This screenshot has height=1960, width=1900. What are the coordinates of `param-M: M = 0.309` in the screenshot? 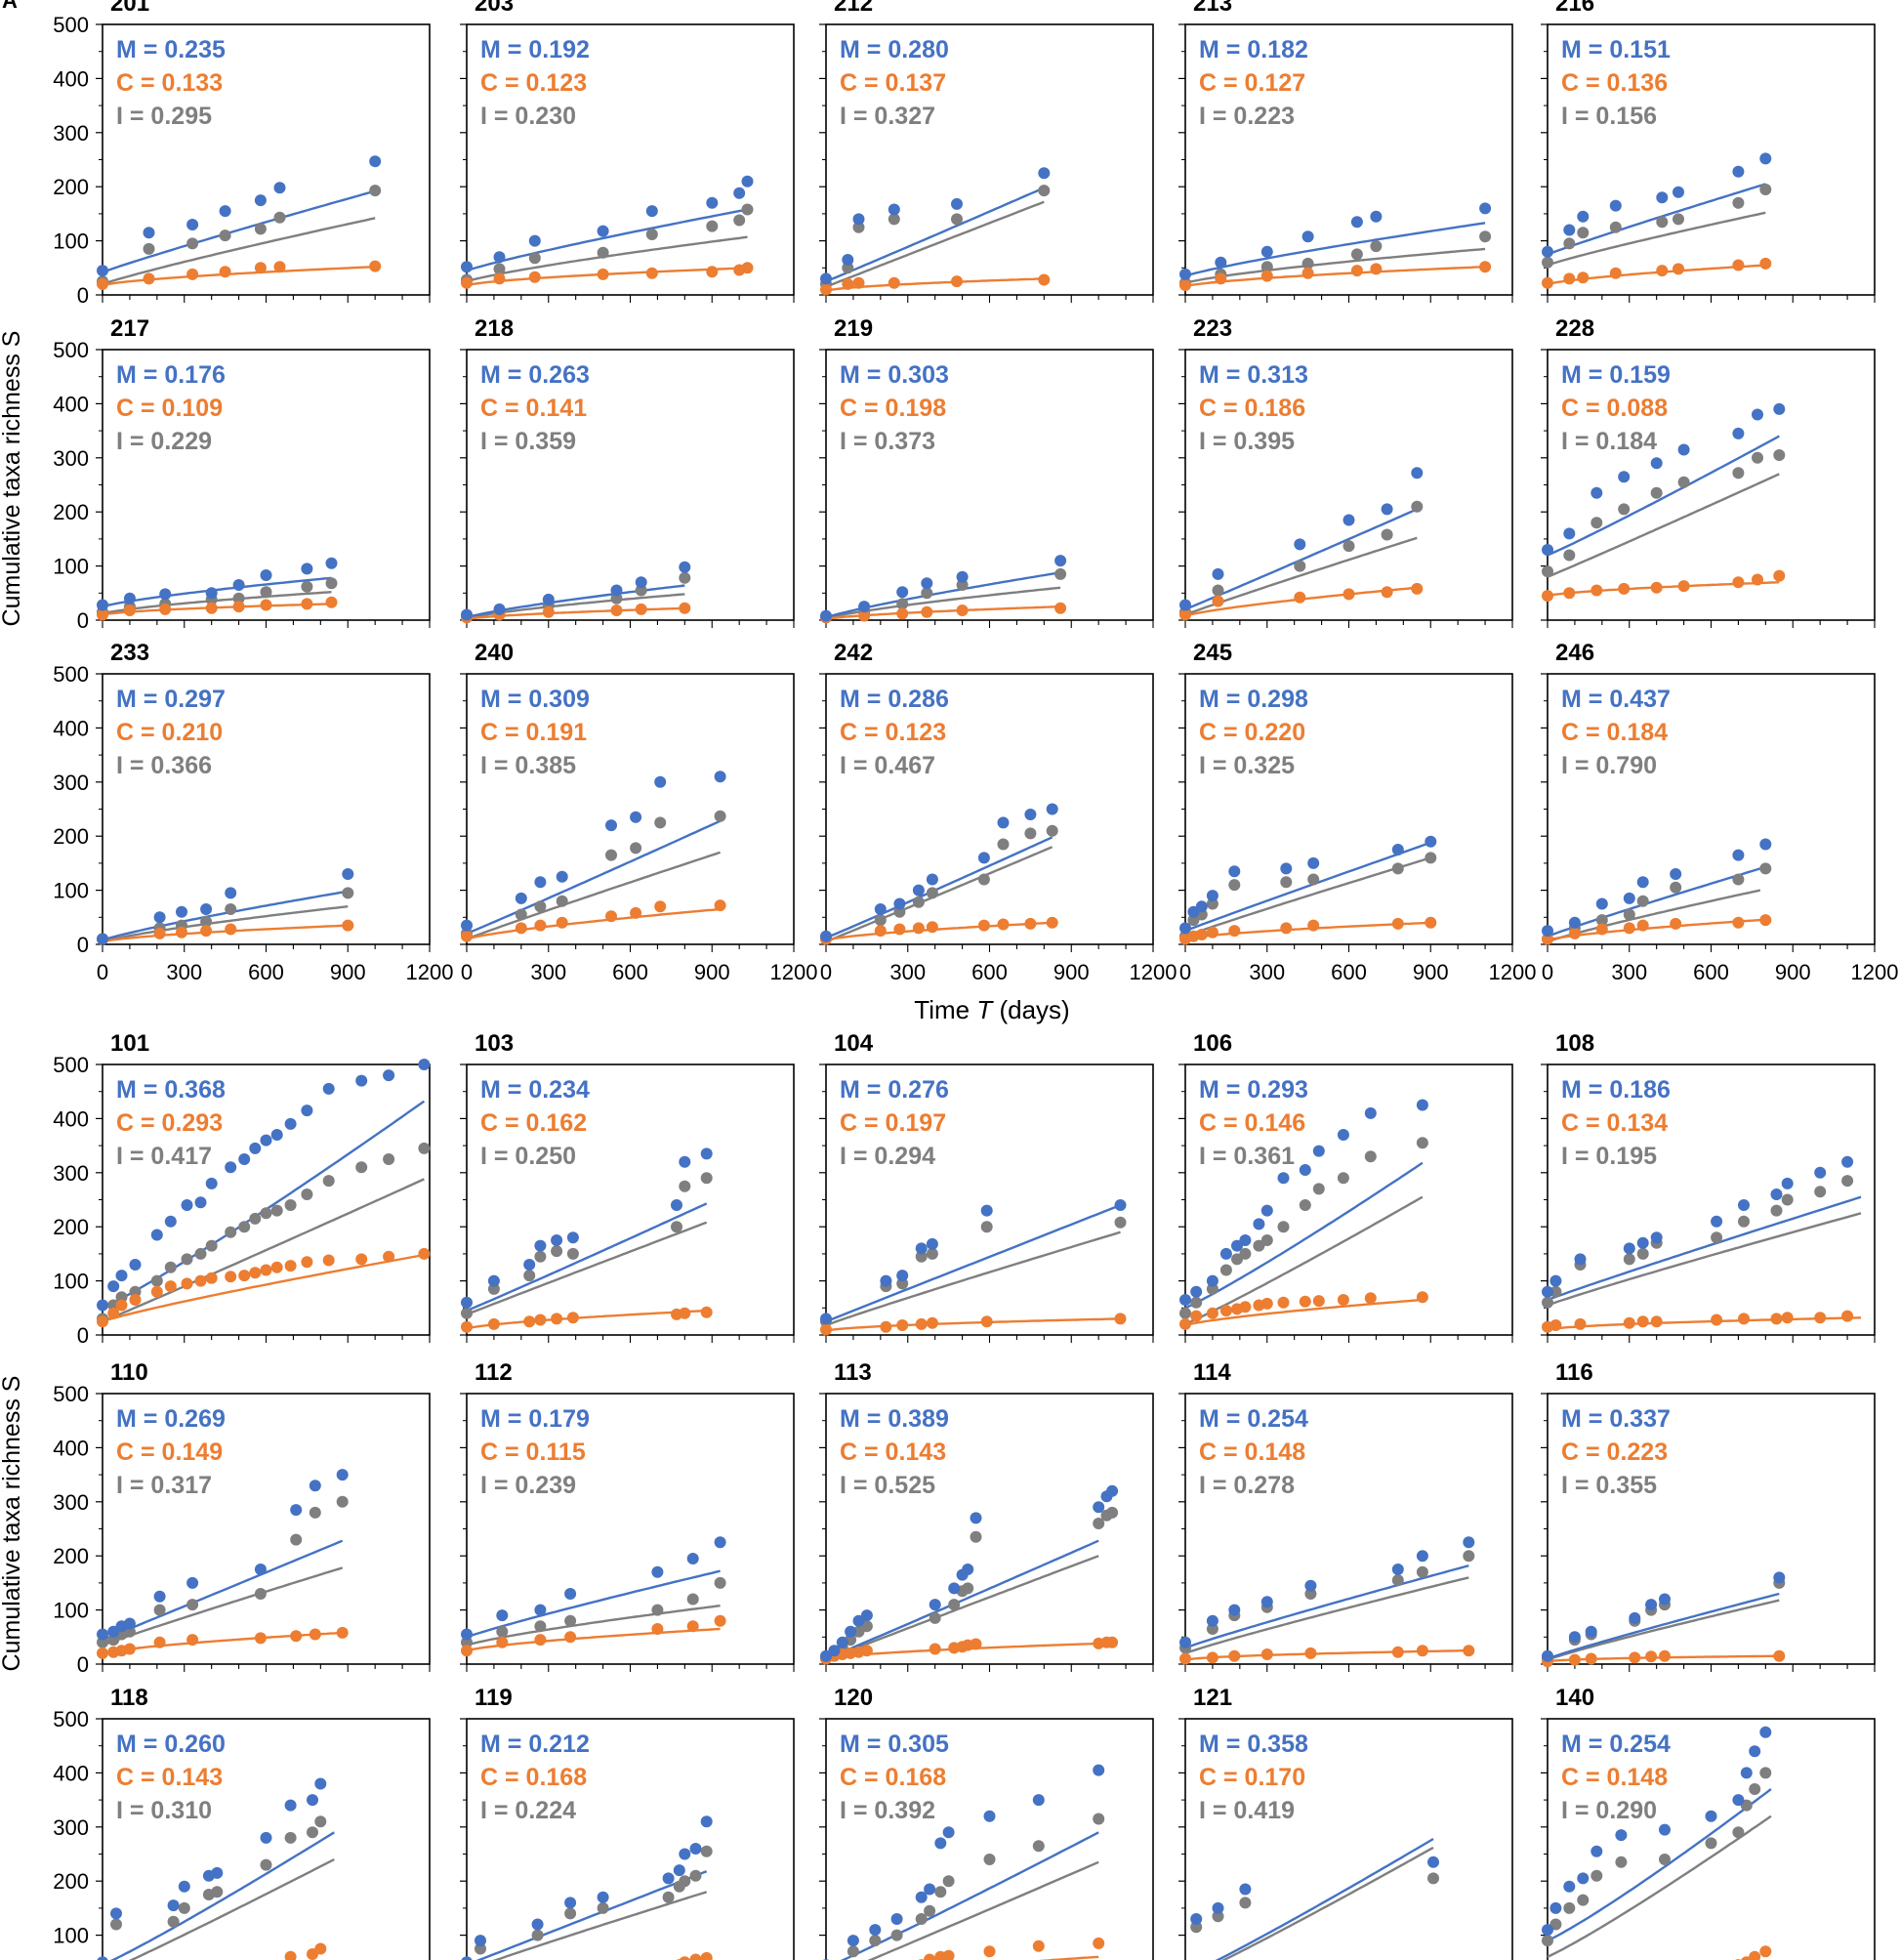 It's located at (535, 699).